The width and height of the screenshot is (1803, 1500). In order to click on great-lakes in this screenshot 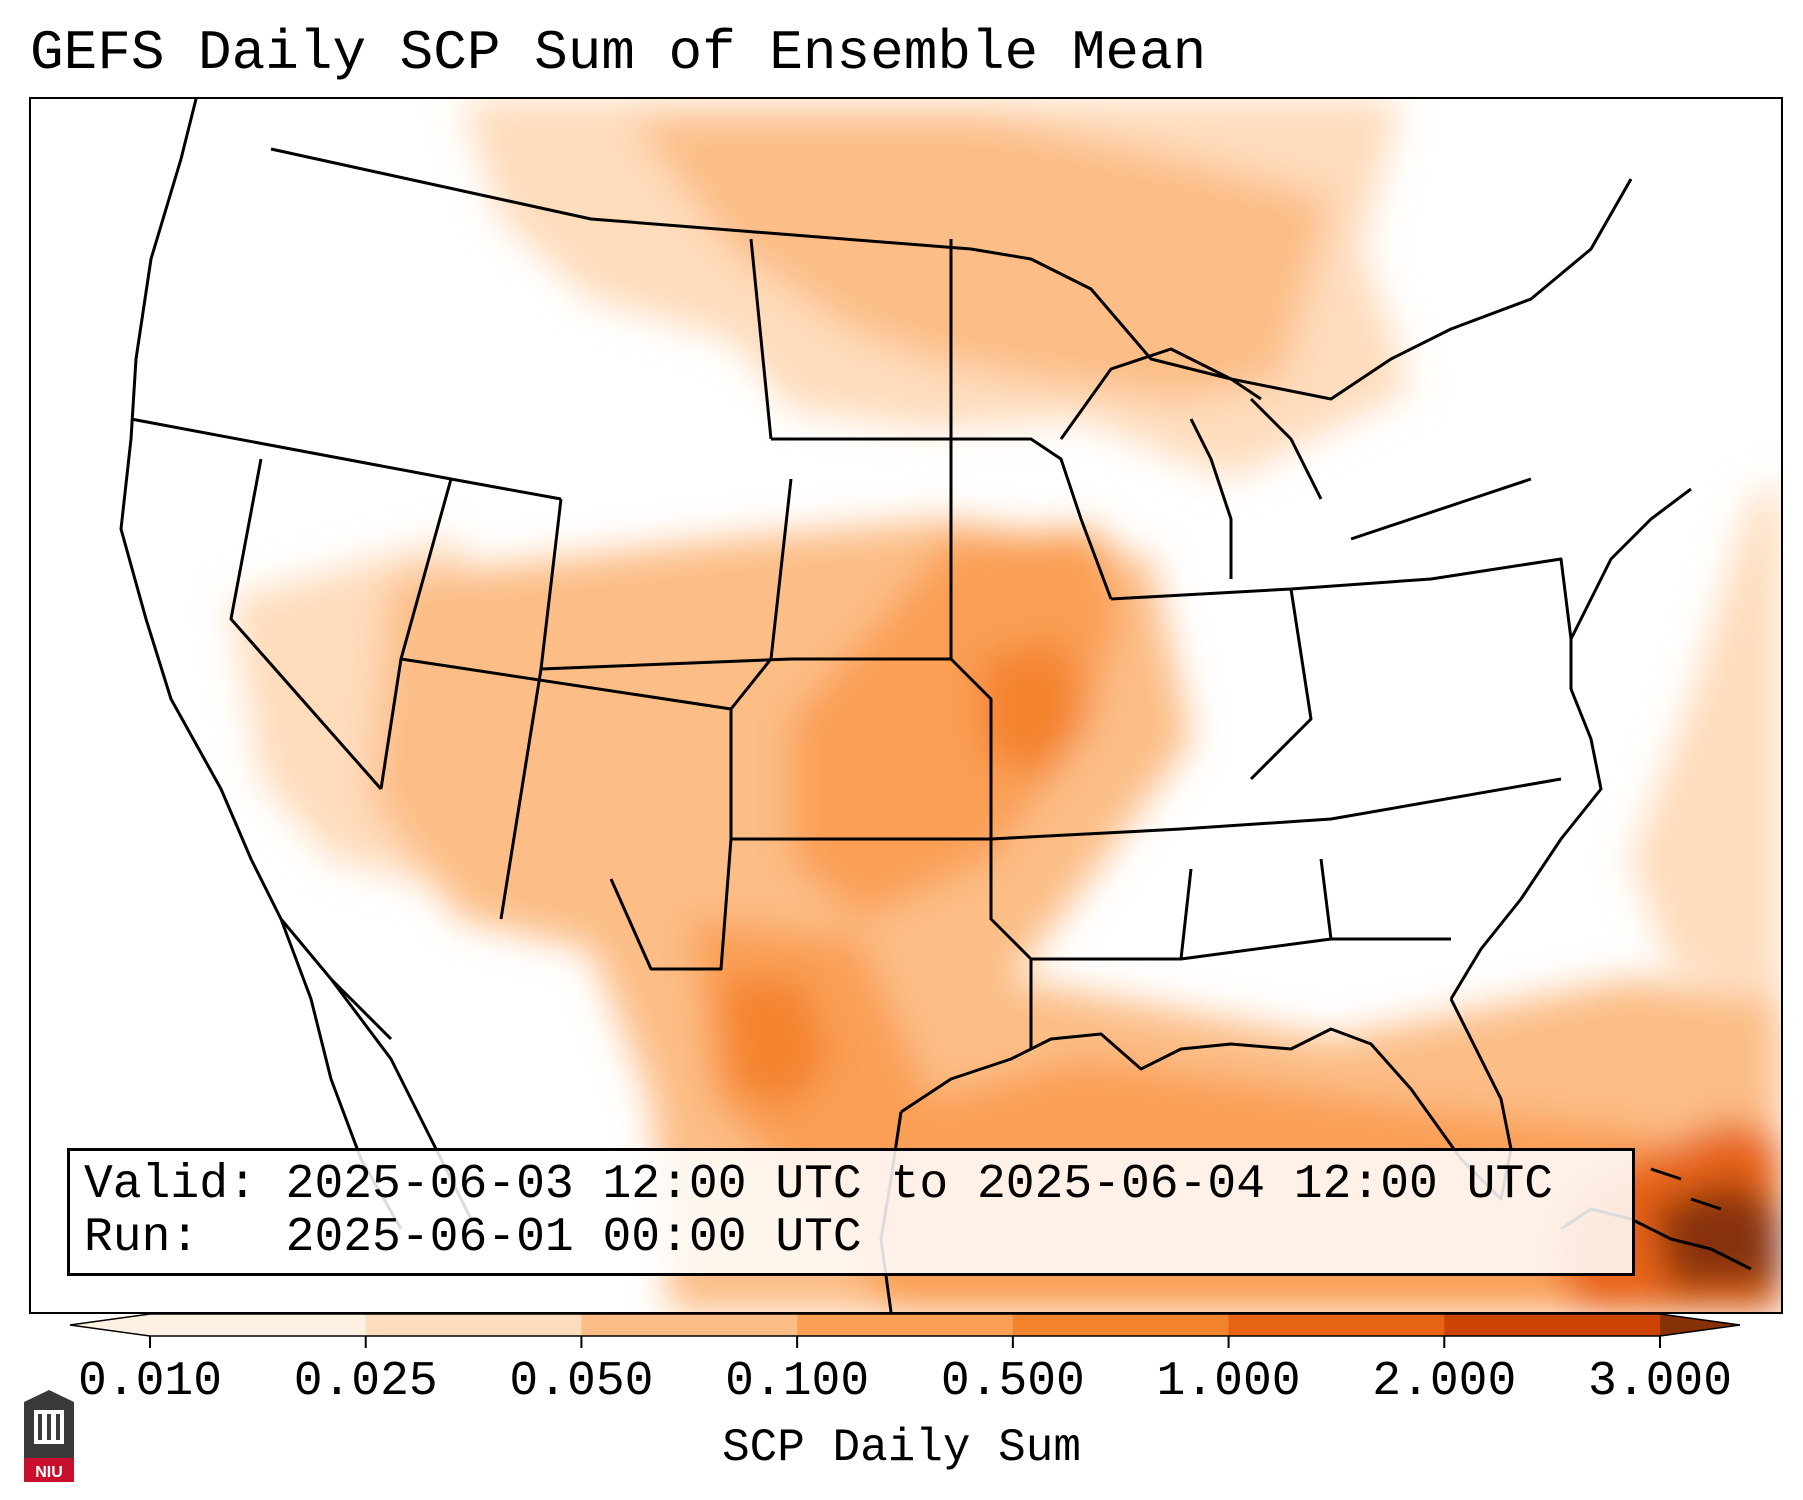, I will do `click(1295, 463)`.